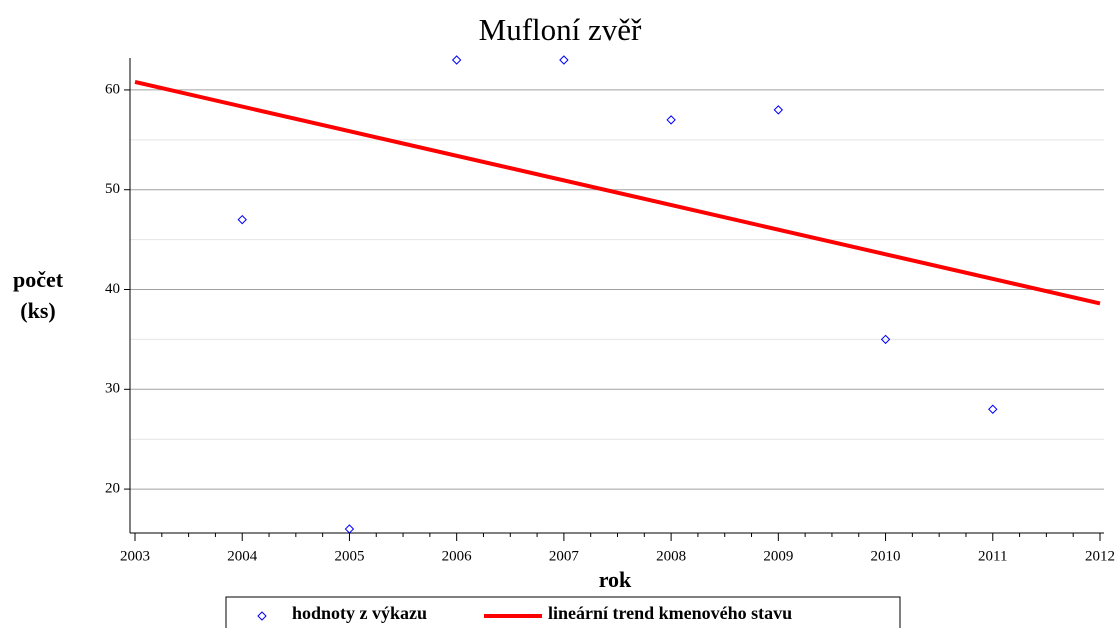  I want to click on x-tick-label: 2009, so click(778, 556).